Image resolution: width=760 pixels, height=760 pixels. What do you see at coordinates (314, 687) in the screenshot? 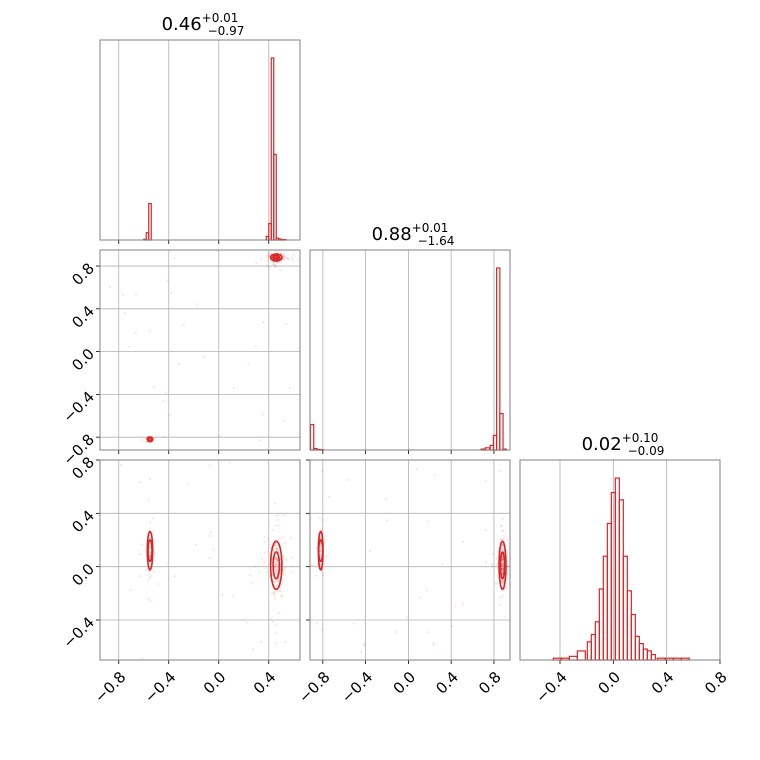
I see `x-tick-label: −0.8` at bounding box center [314, 687].